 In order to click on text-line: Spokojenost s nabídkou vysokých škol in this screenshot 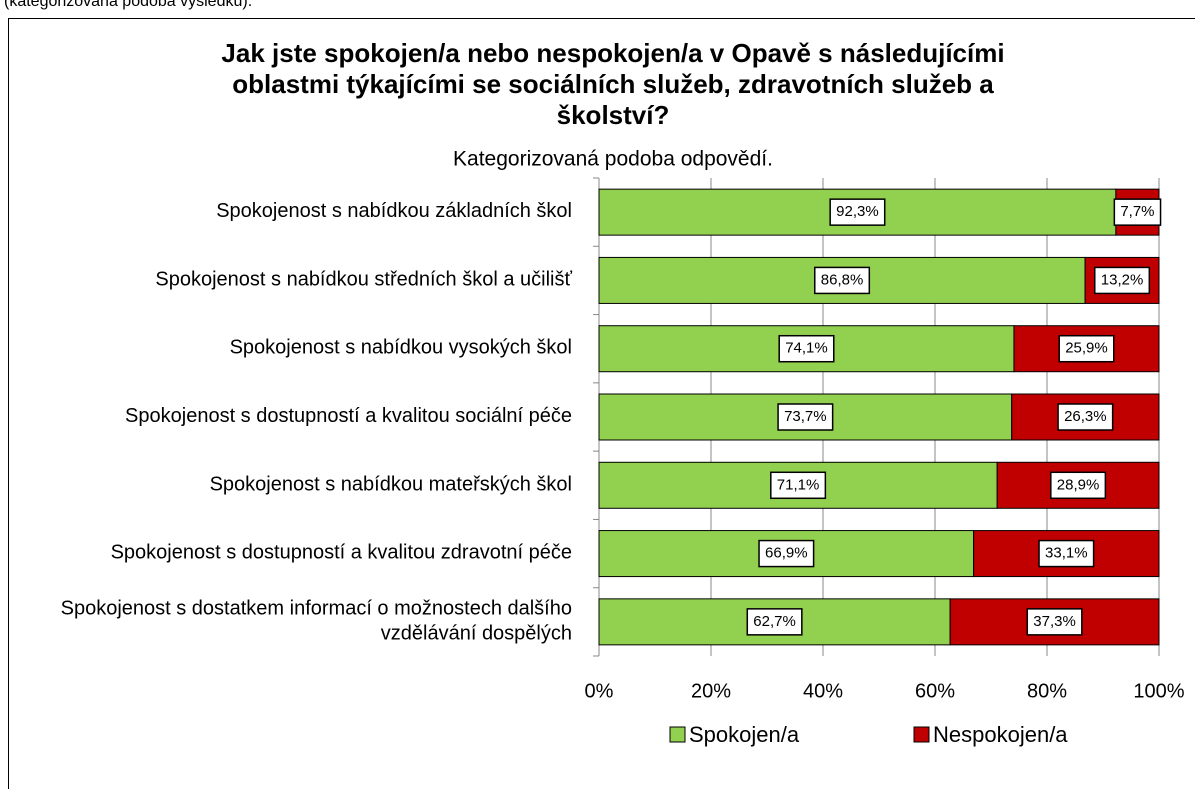, I will do `click(401, 348)`.